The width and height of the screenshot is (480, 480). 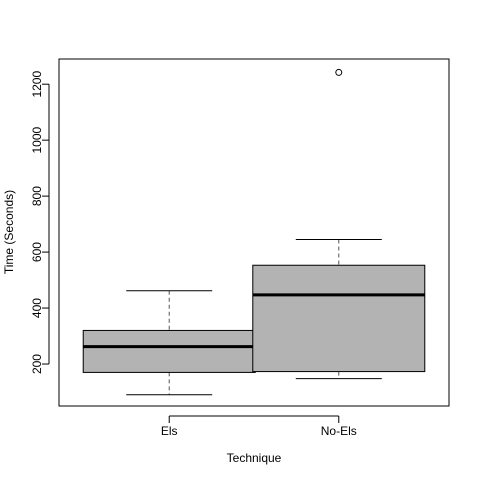 What do you see at coordinates (40, 222) in the screenshot?
I see `y-axis: 200 400 600 800 1000 1200` at bounding box center [40, 222].